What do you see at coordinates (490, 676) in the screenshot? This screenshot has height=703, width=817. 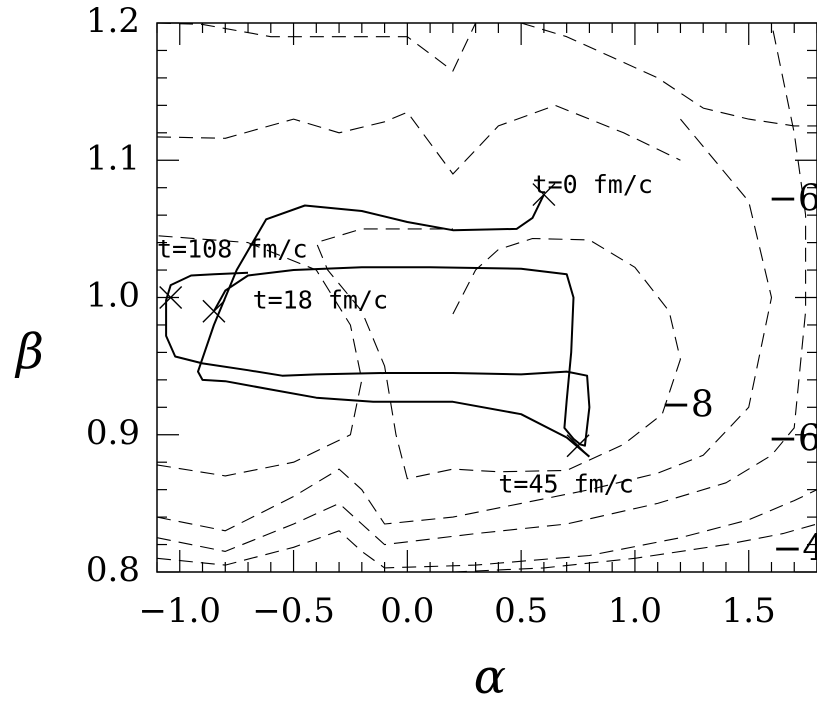 I see `x-axis-label: α` at bounding box center [490, 676].